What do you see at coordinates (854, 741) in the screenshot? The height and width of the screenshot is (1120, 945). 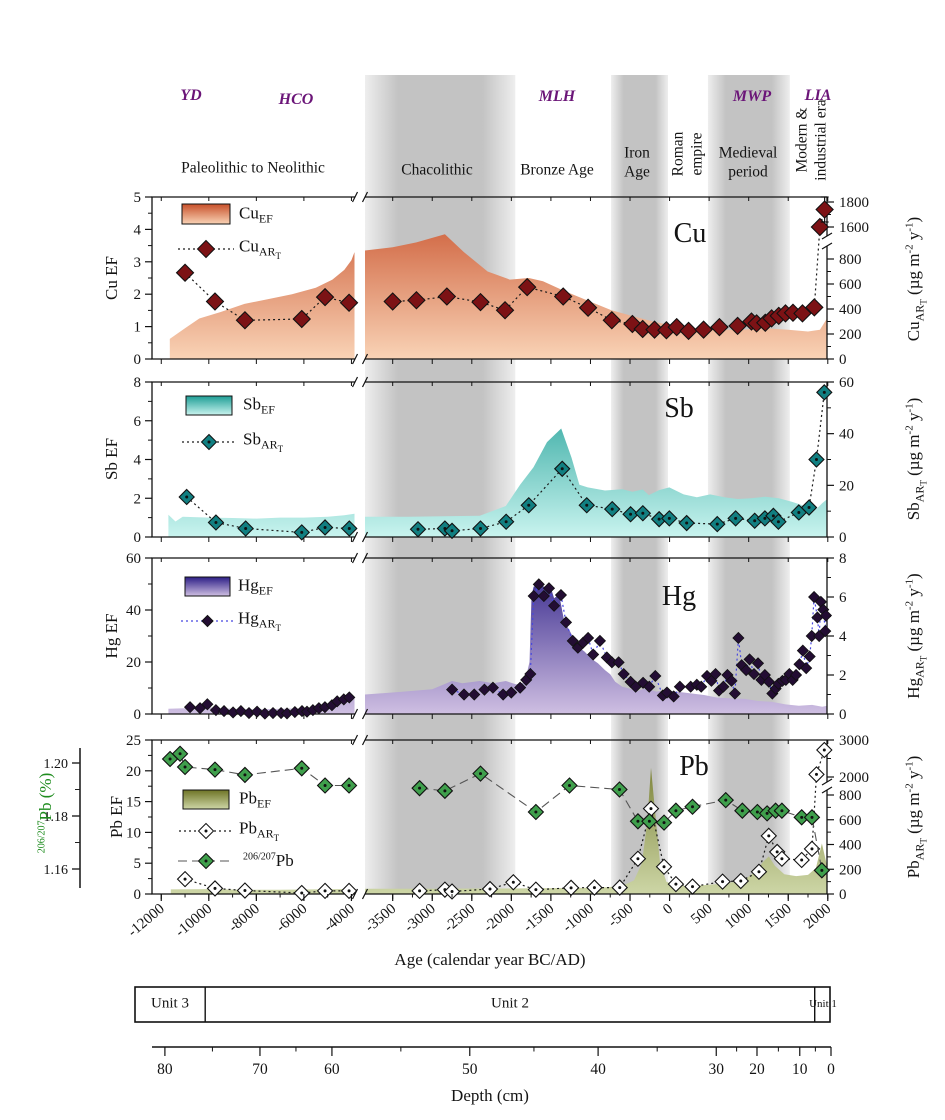 I see `svg-text: 3000` at bounding box center [854, 741].